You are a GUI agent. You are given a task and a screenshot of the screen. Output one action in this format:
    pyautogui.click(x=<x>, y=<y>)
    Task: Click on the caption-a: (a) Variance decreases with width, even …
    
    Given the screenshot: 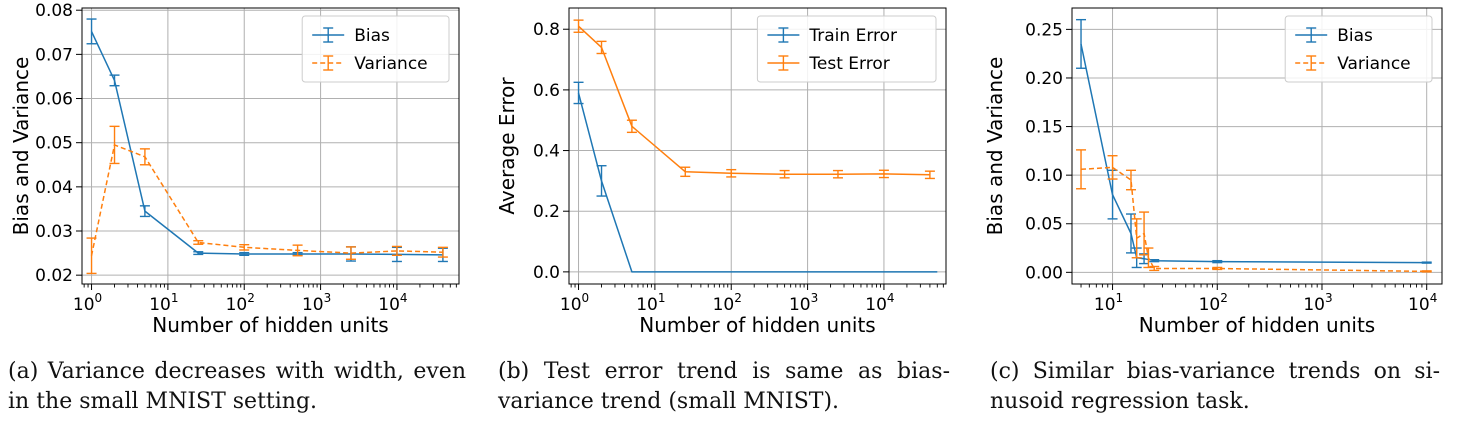 What is the action you would take?
    pyautogui.click(x=237, y=387)
    